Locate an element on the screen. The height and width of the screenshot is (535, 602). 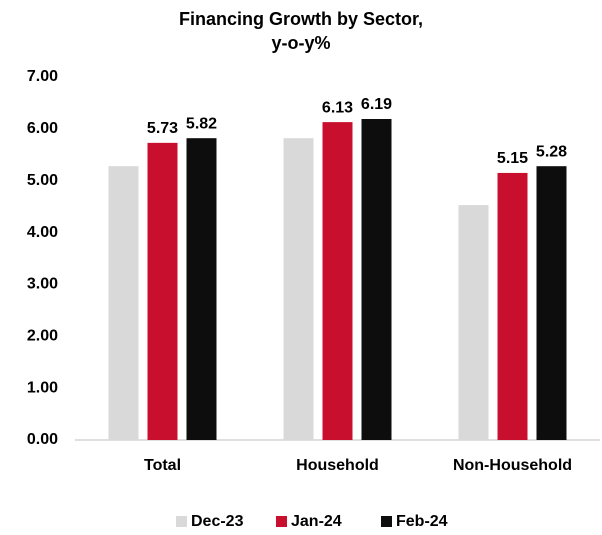
y-tick-label: 5.00 is located at coordinates (42, 180).